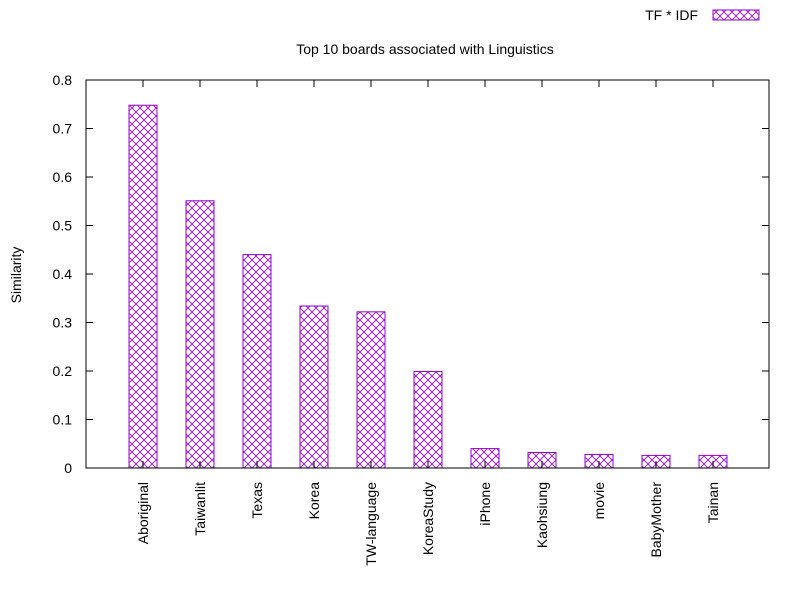 This screenshot has width=800, height=600. What do you see at coordinates (257, 500) in the screenshot?
I see `x-tick-label: Texas` at bounding box center [257, 500].